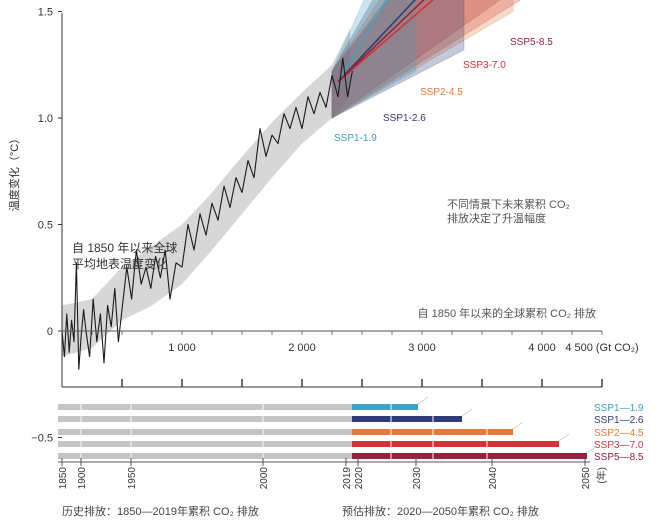 The height and width of the screenshot is (530, 672). What do you see at coordinates (385, 407) in the screenshot?
I see `projected-emissions-bar-ssp1-1.9` at bounding box center [385, 407].